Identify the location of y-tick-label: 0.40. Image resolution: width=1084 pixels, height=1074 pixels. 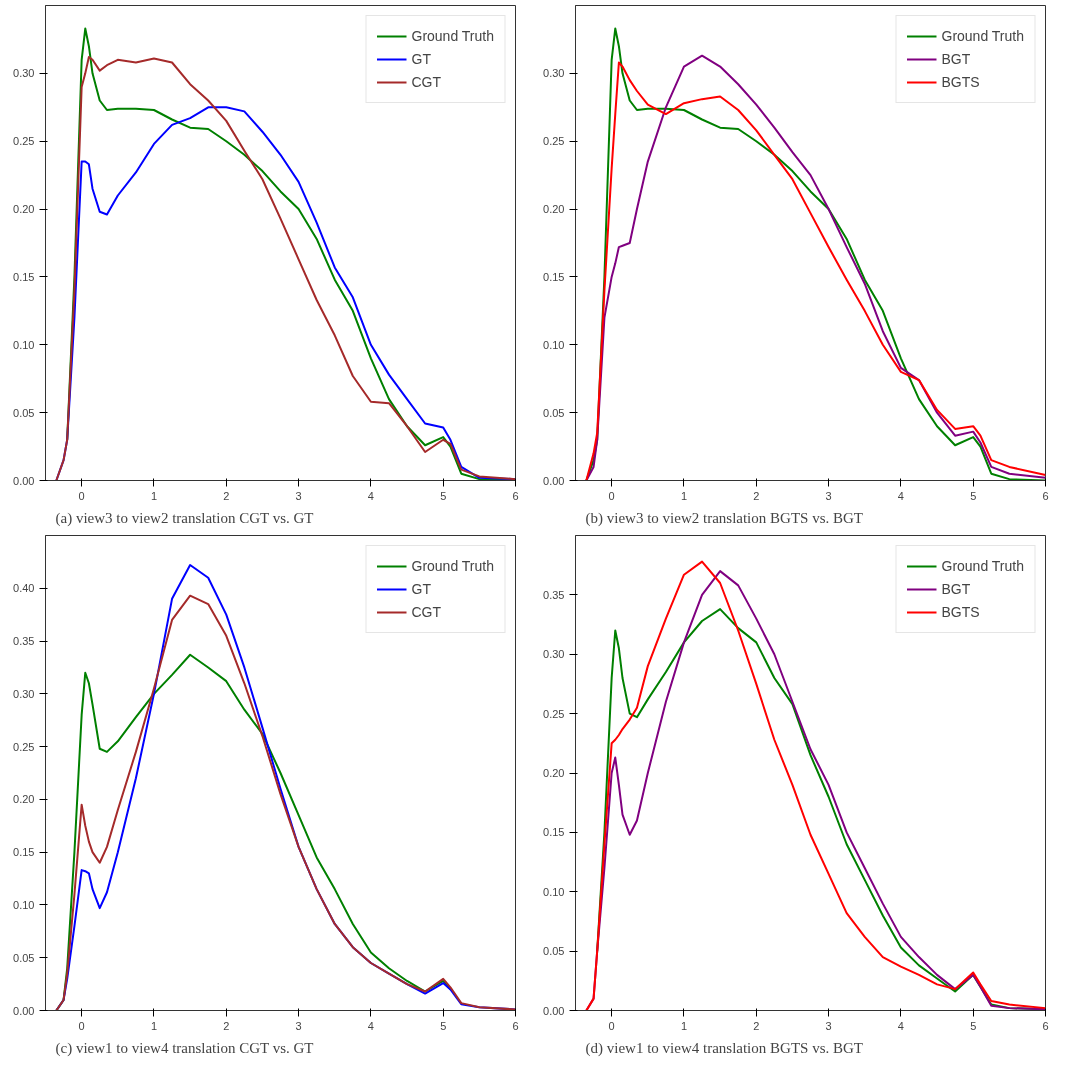
(24, 588).